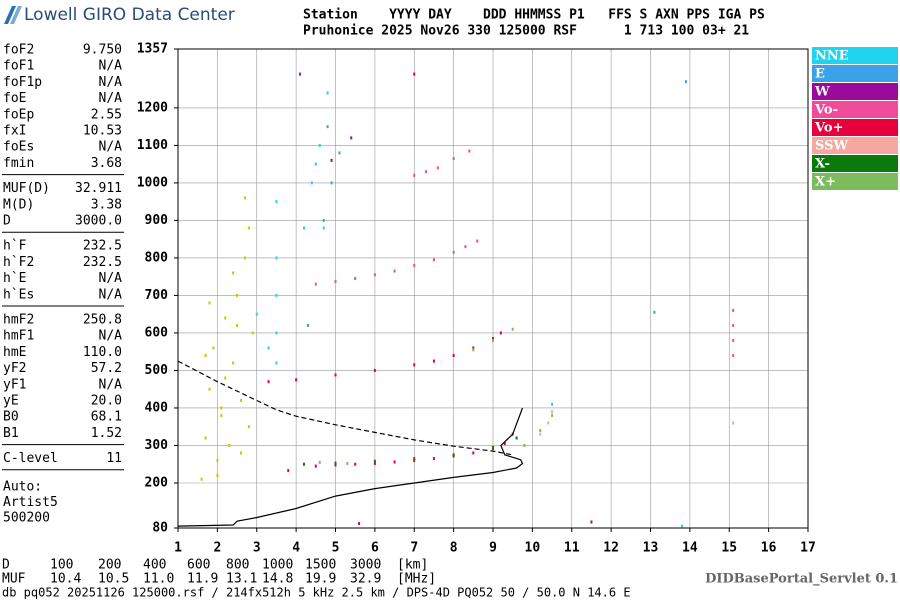  I want to click on param-name: hmE, so click(14, 352).